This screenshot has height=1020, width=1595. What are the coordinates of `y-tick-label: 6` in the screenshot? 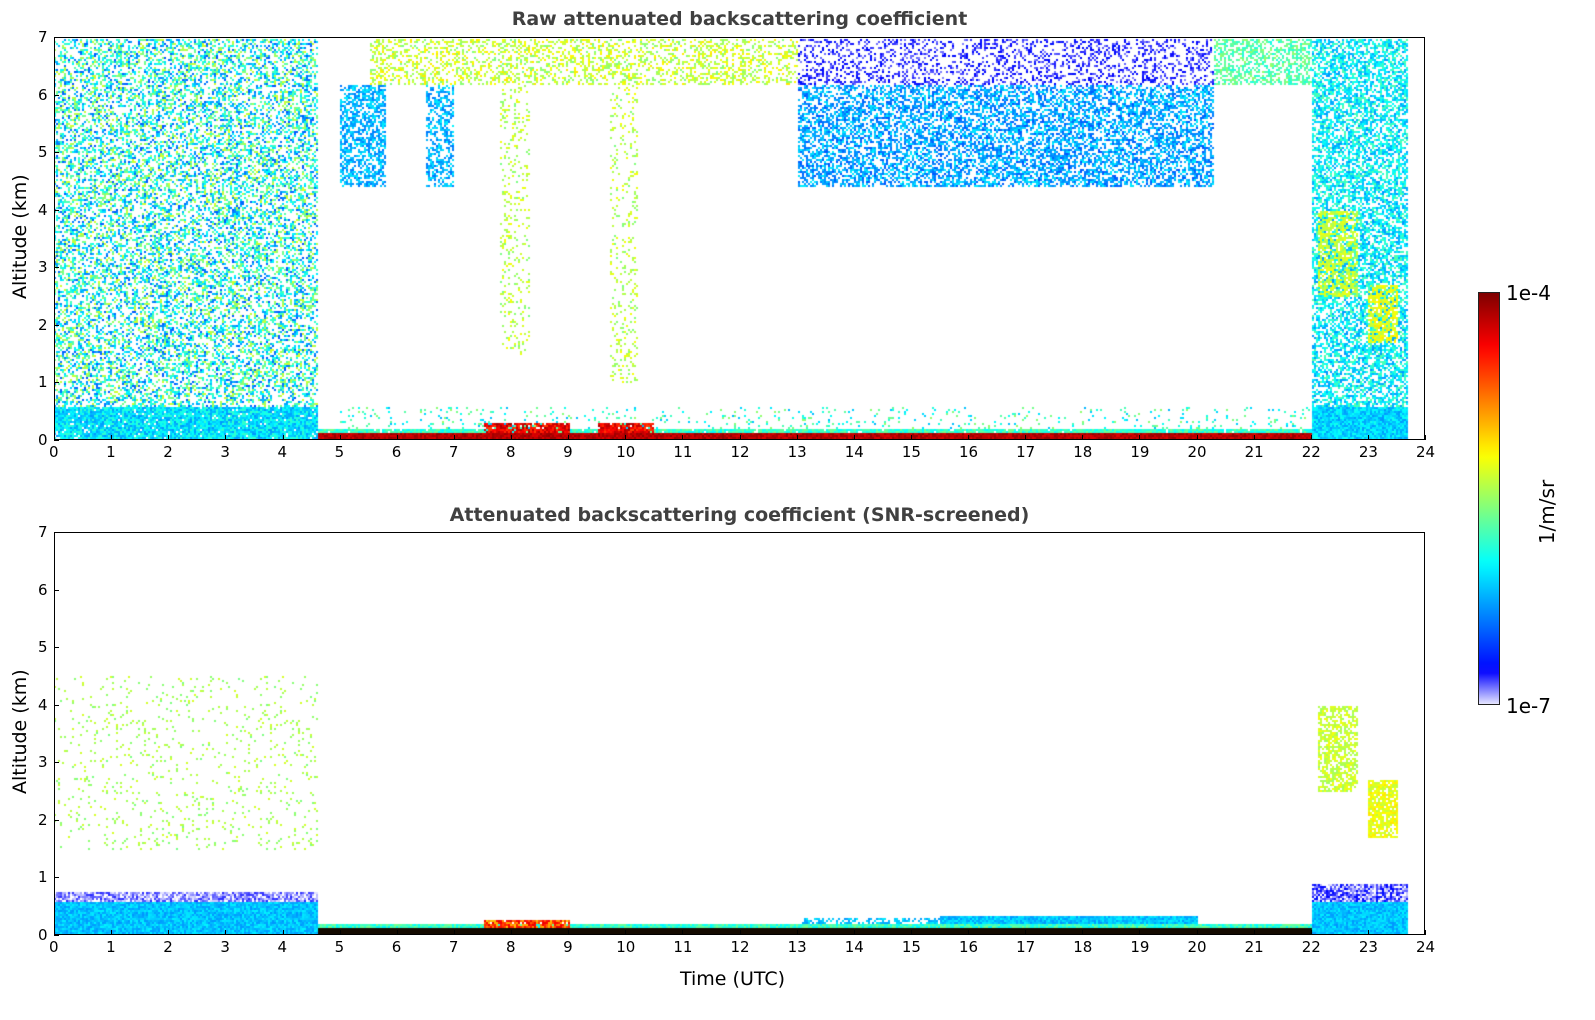 It's located at (43, 589).